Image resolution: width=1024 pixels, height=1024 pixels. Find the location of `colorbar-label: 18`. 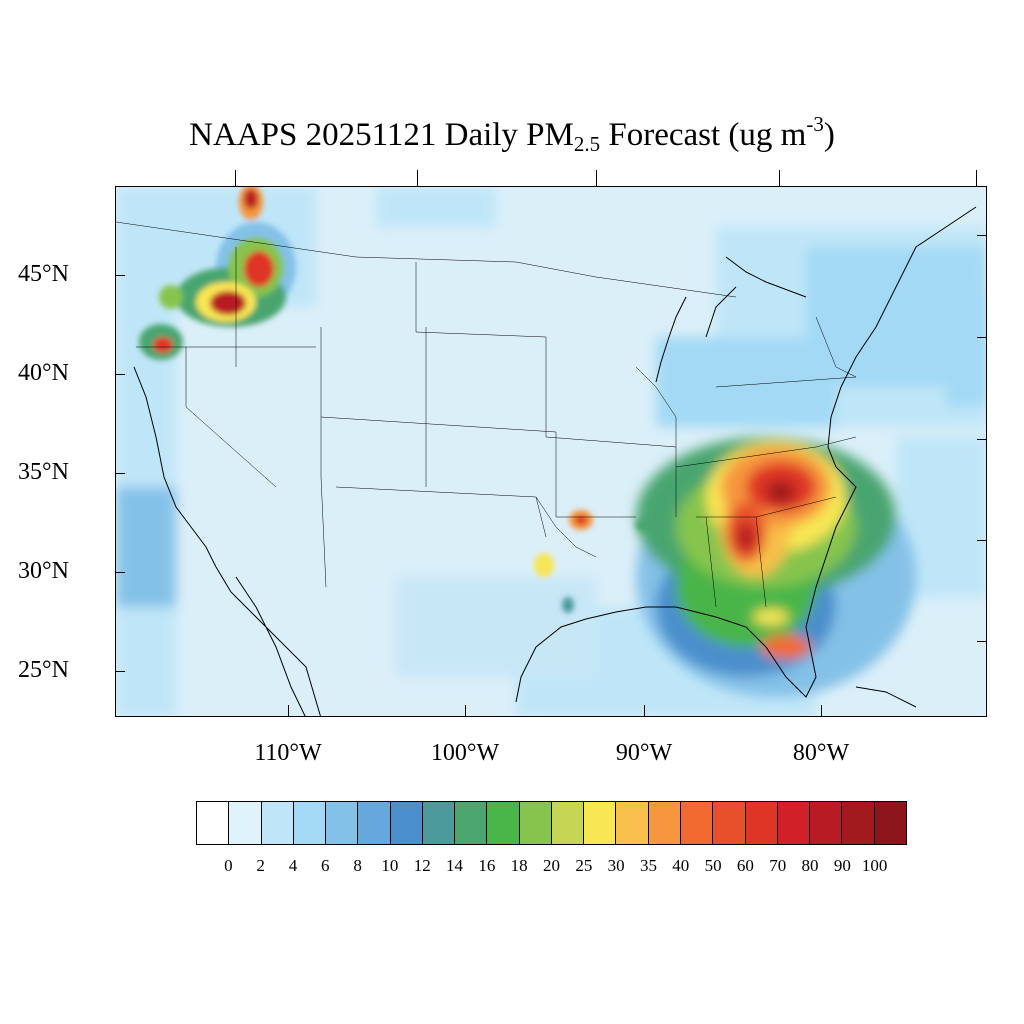

colorbar-label: 18 is located at coordinates (519, 865).